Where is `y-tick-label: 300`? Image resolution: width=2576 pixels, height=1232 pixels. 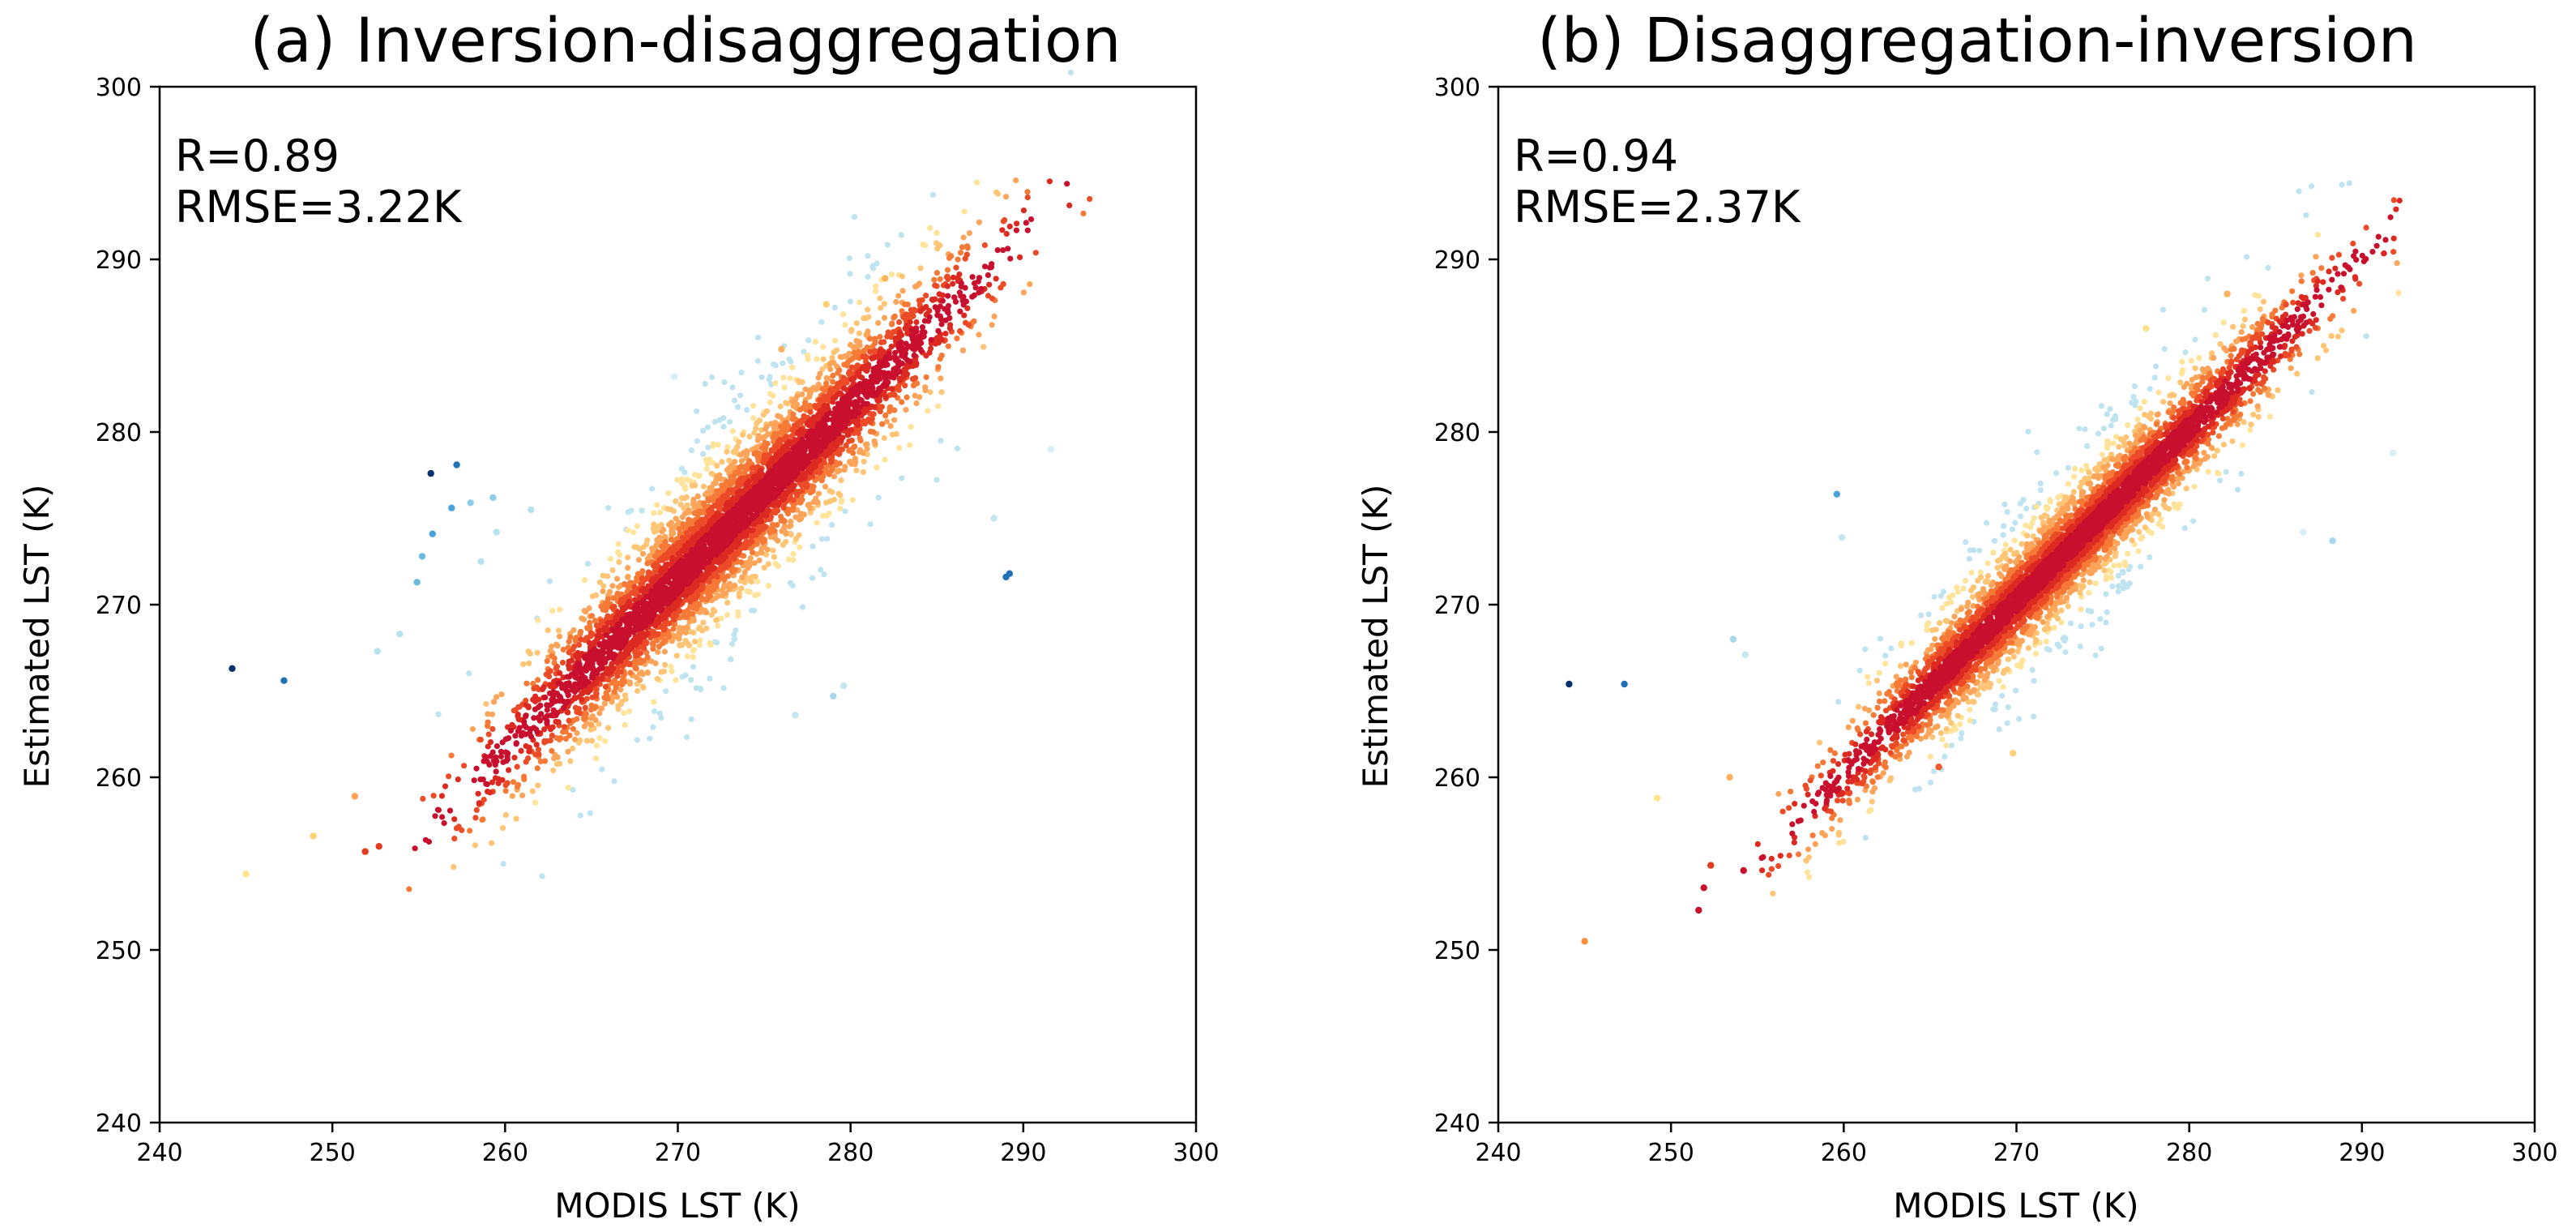
y-tick-label: 300 is located at coordinates (119, 88).